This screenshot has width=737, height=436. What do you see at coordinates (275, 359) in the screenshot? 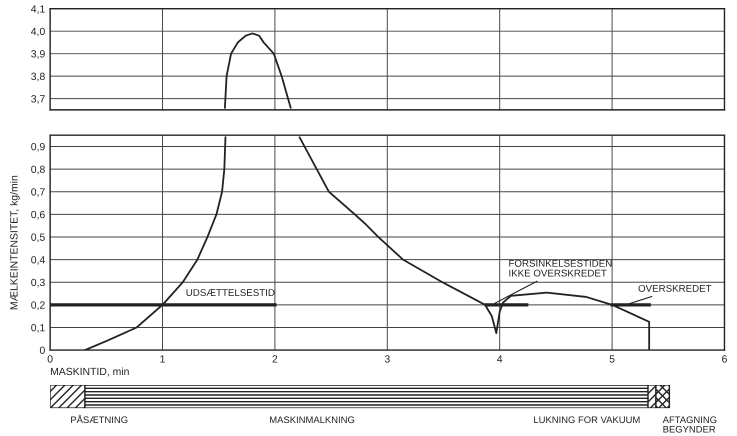
I see `x-tick-label: 2` at bounding box center [275, 359].